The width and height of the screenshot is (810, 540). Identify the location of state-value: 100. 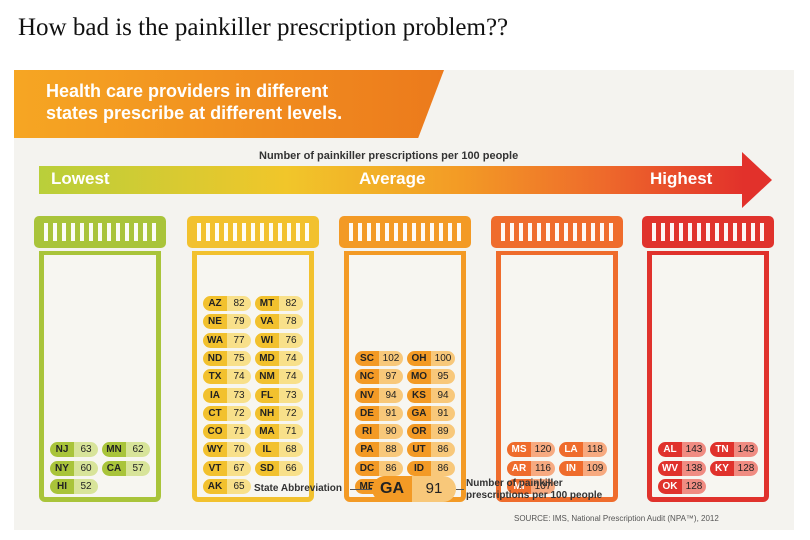
(443, 358).